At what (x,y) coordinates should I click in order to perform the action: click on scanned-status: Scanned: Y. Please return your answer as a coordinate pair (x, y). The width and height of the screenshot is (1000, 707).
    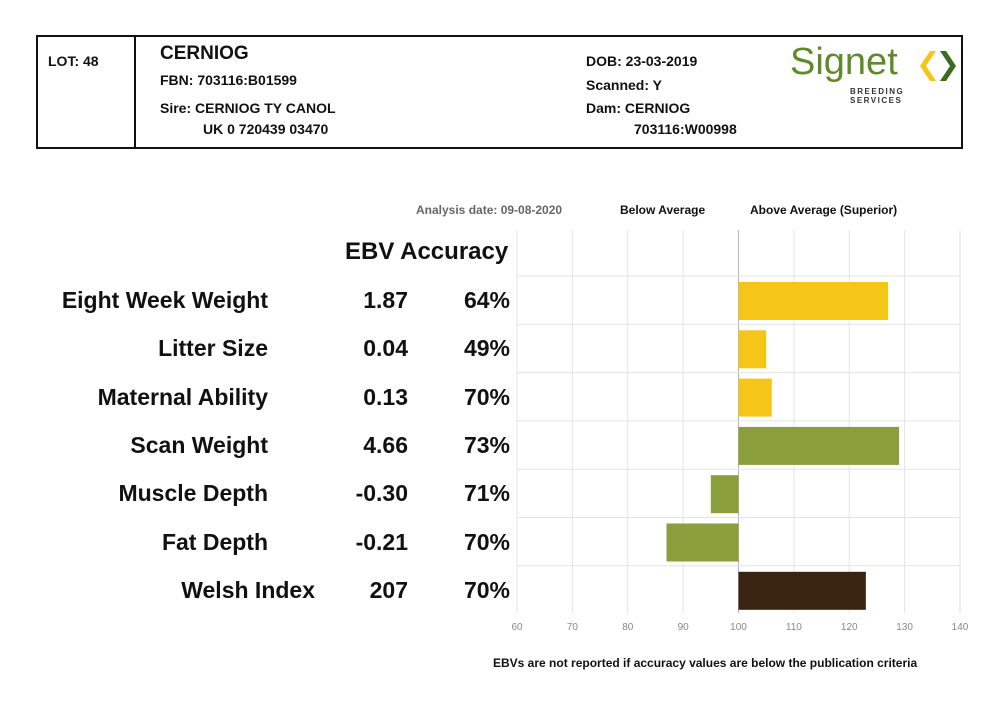
    Looking at the image, I should click on (624, 85).